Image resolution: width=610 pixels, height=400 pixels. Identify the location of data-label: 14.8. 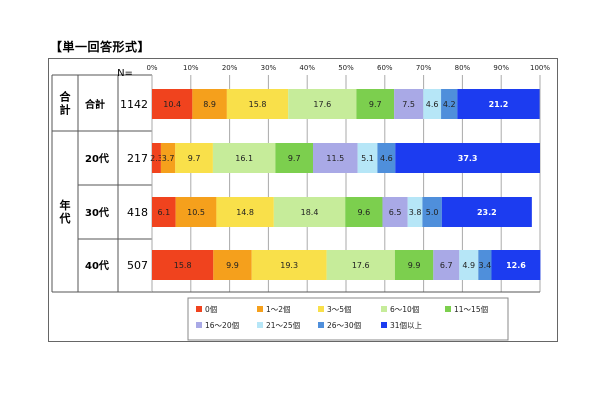
(245, 212).